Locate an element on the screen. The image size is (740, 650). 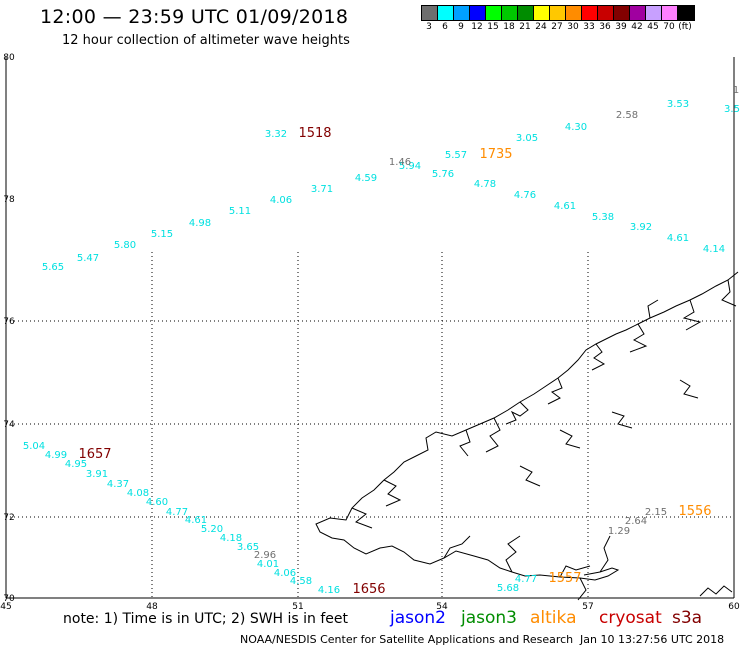
wave-height-label: 4.61 is located at coordinates (196, 520).